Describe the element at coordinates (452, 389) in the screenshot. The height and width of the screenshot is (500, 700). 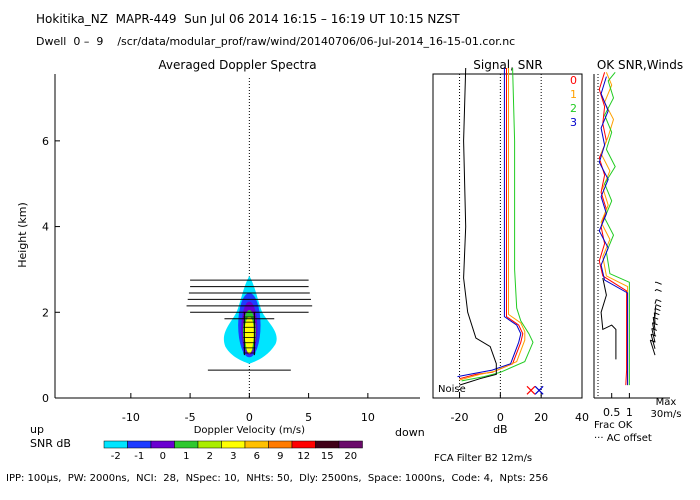
I see `noise-label: Noise` at that location.